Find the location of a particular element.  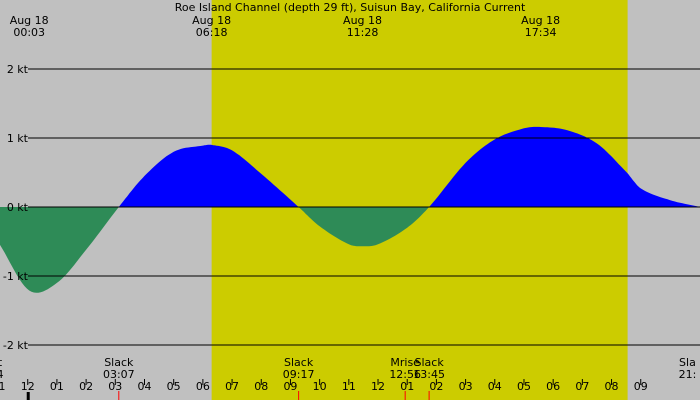

y-tick-label: 1 kt is located at coordinates (18, 138).